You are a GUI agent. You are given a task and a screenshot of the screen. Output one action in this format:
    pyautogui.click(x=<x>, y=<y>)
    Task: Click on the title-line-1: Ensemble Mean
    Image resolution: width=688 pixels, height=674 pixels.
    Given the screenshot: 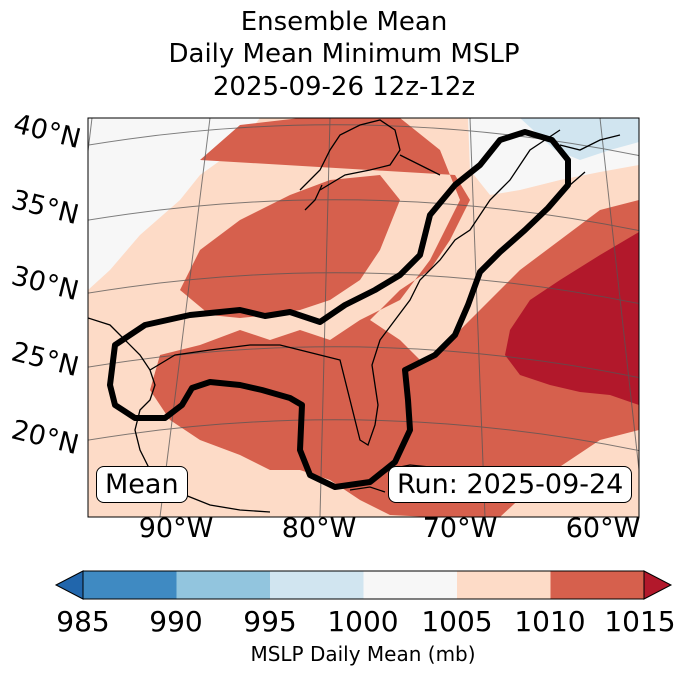 What is the action you would take?
    pyautogui.click(x=344, y=22)
    